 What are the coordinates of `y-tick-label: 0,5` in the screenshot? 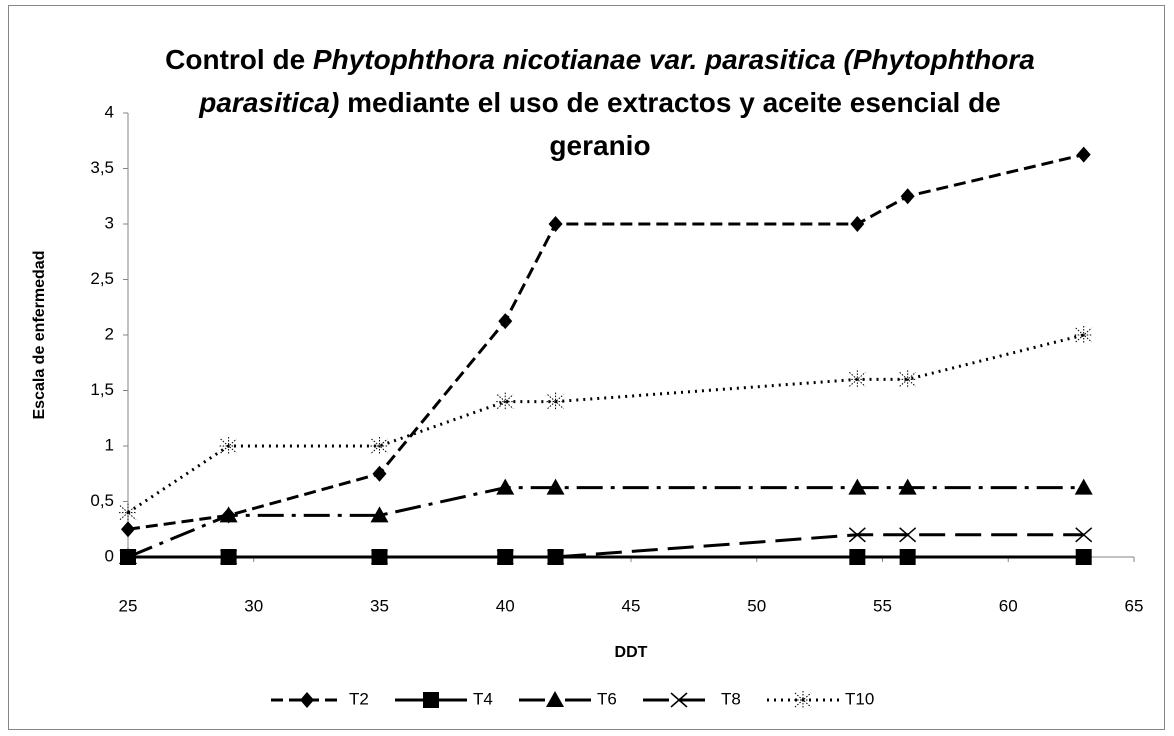 It's located at (102, 500).